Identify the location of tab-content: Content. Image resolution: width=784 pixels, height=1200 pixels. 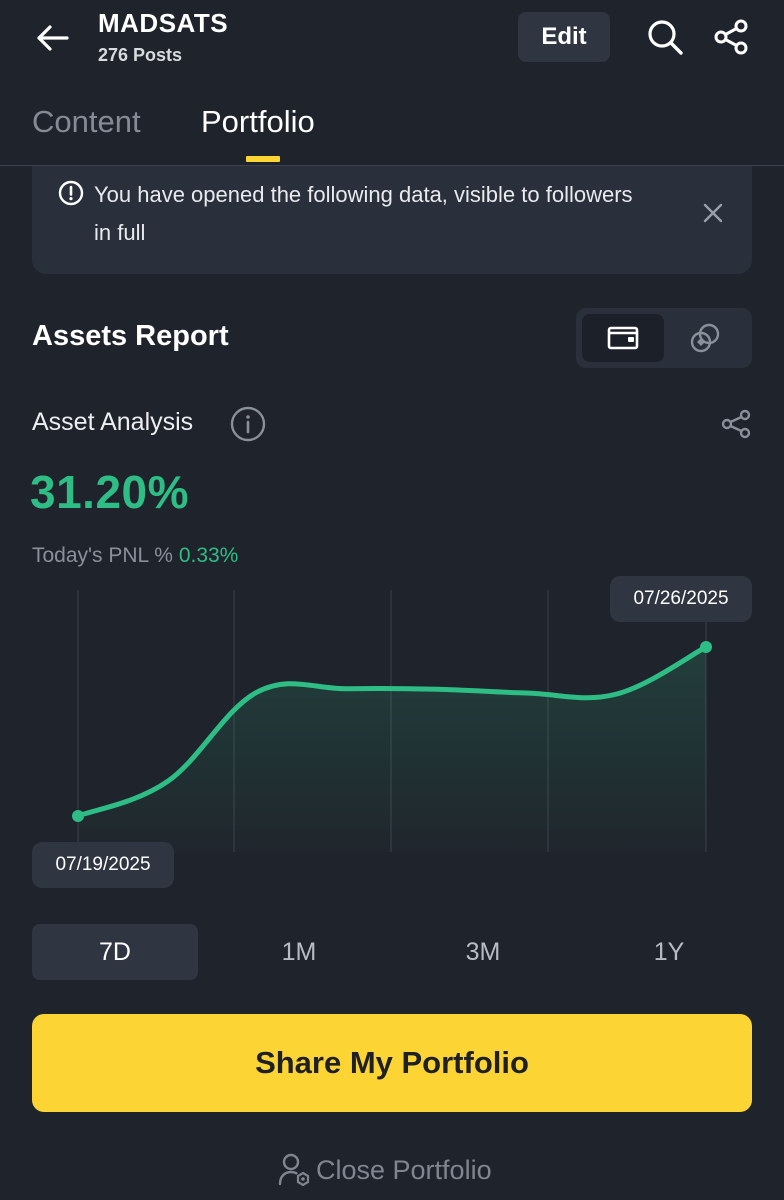
(86, 121).